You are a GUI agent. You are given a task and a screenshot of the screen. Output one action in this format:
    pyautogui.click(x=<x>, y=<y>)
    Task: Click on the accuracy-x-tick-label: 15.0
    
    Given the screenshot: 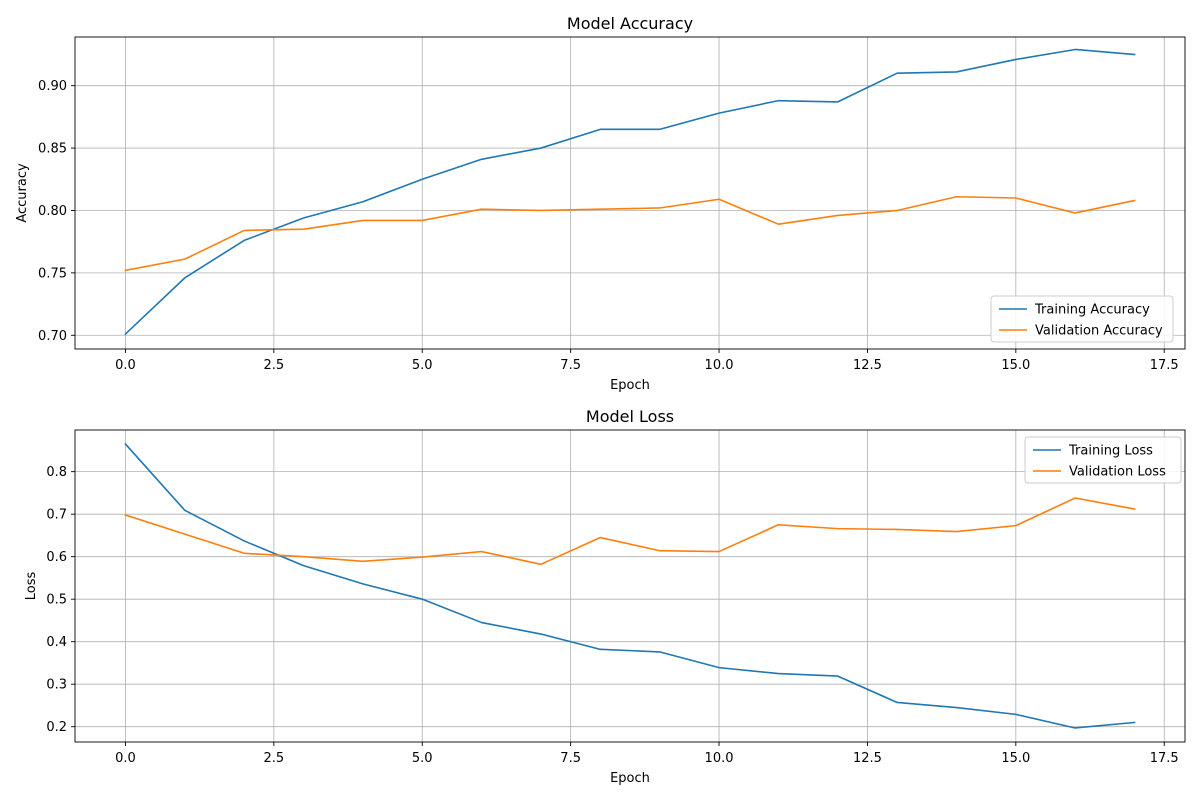 What is the action you would take?
    pyautogui.click(x=1015, y=365)
    